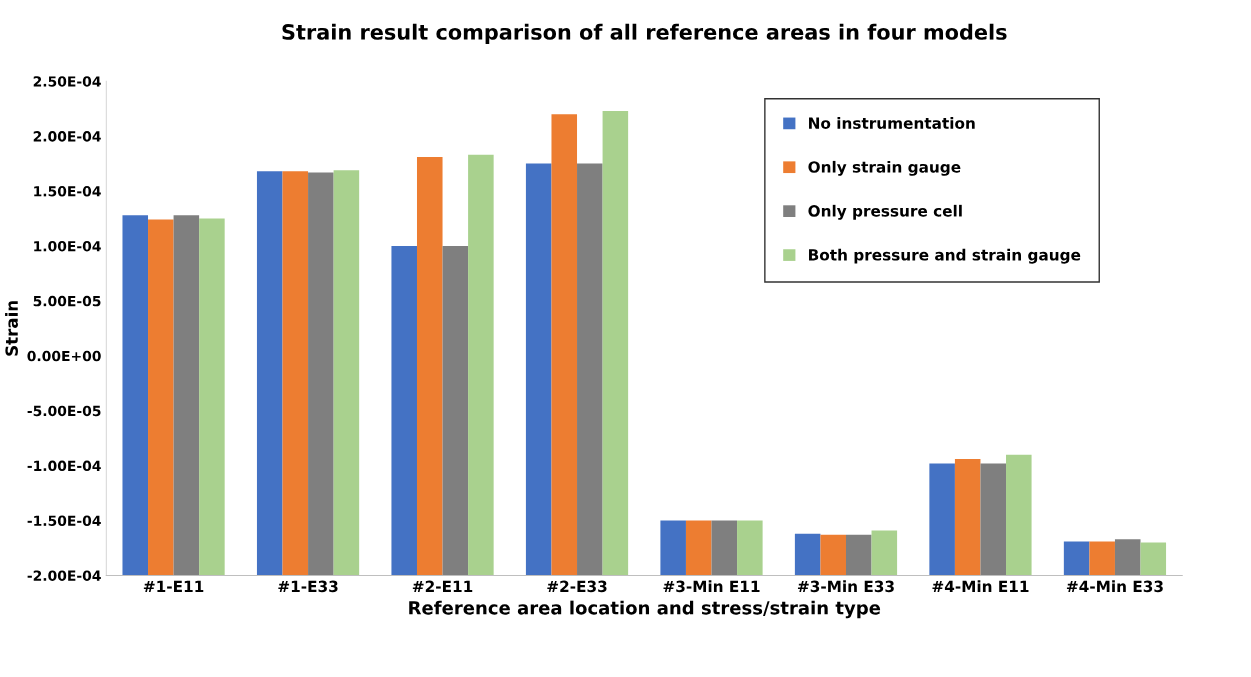  Describe the element at coordinates (67, 246) in the screenshot. I see `y-tick-label: 1.00E-04` at that location.